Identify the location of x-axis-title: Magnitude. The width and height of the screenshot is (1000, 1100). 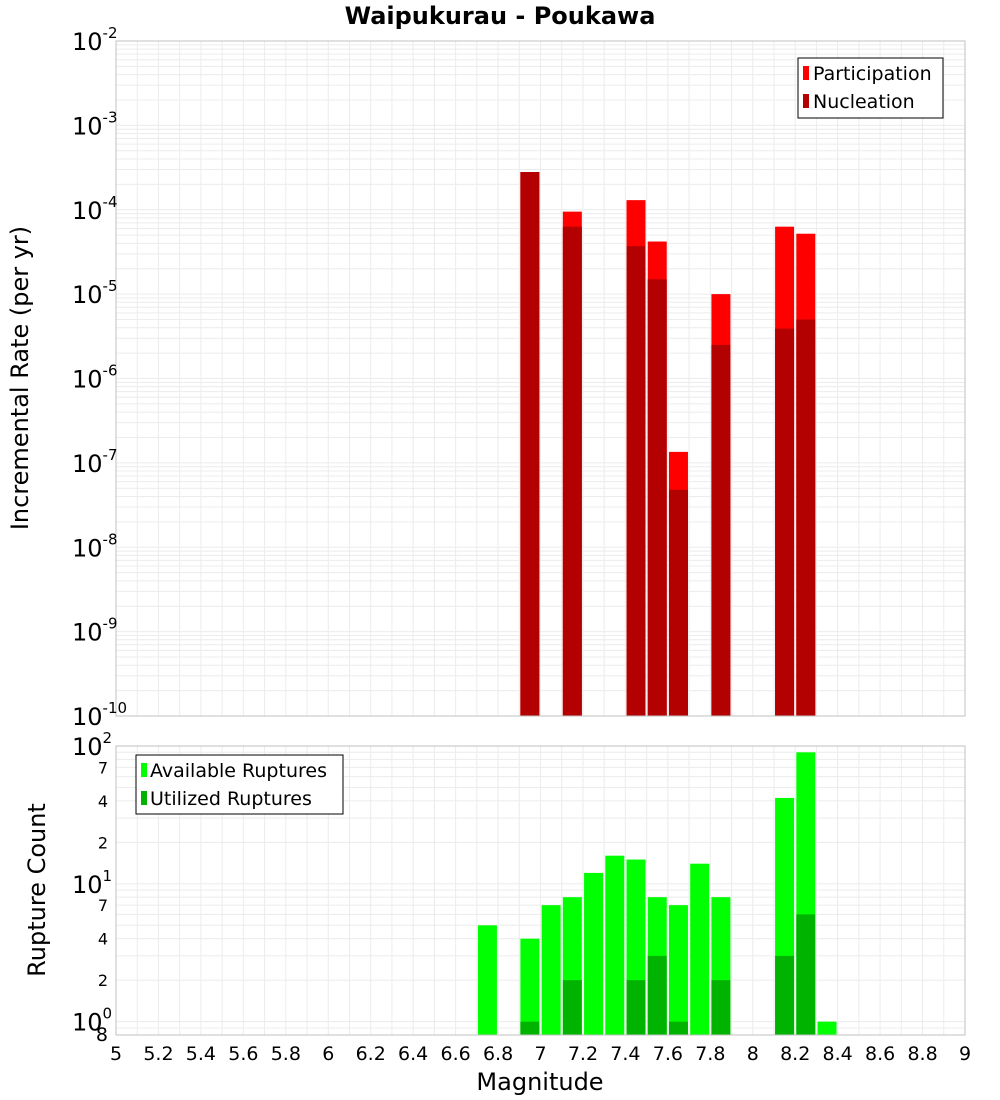
(539, 1082).